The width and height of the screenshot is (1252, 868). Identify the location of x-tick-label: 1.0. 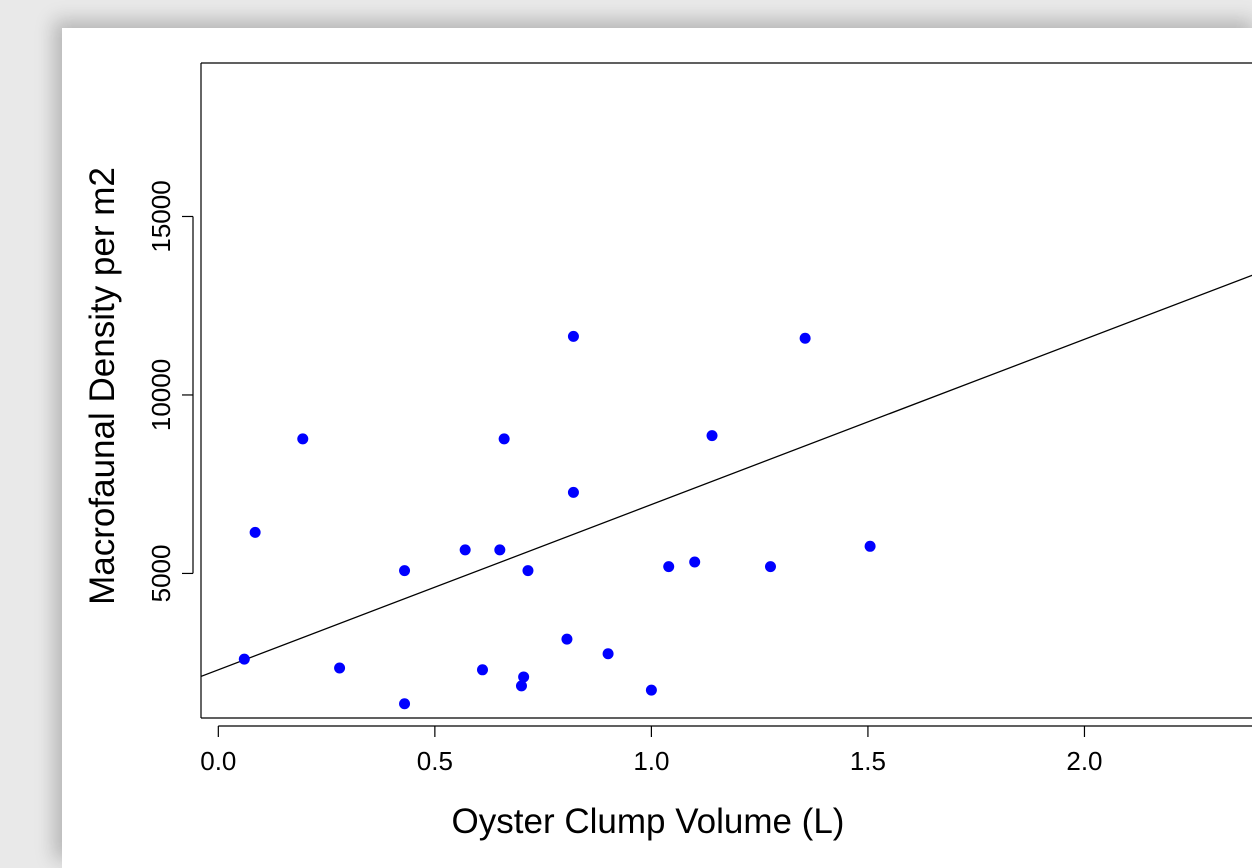
(651, 761).